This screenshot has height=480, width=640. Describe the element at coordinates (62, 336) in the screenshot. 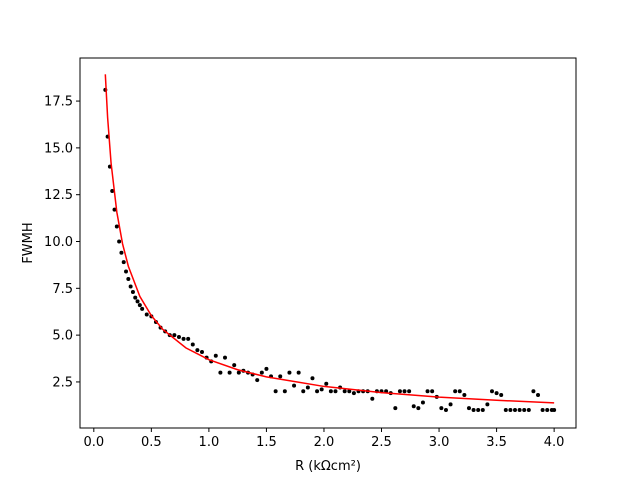

I see `y-tick-label: 5.0` at that location.